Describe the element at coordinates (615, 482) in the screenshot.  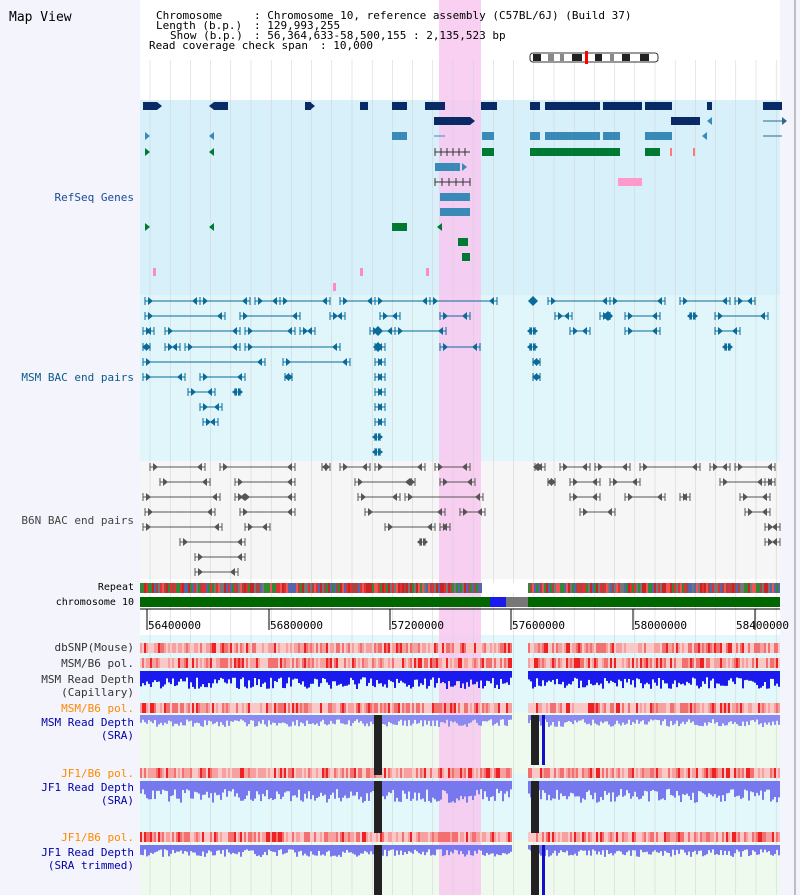
I see `b6n-bac-pair` at that location.